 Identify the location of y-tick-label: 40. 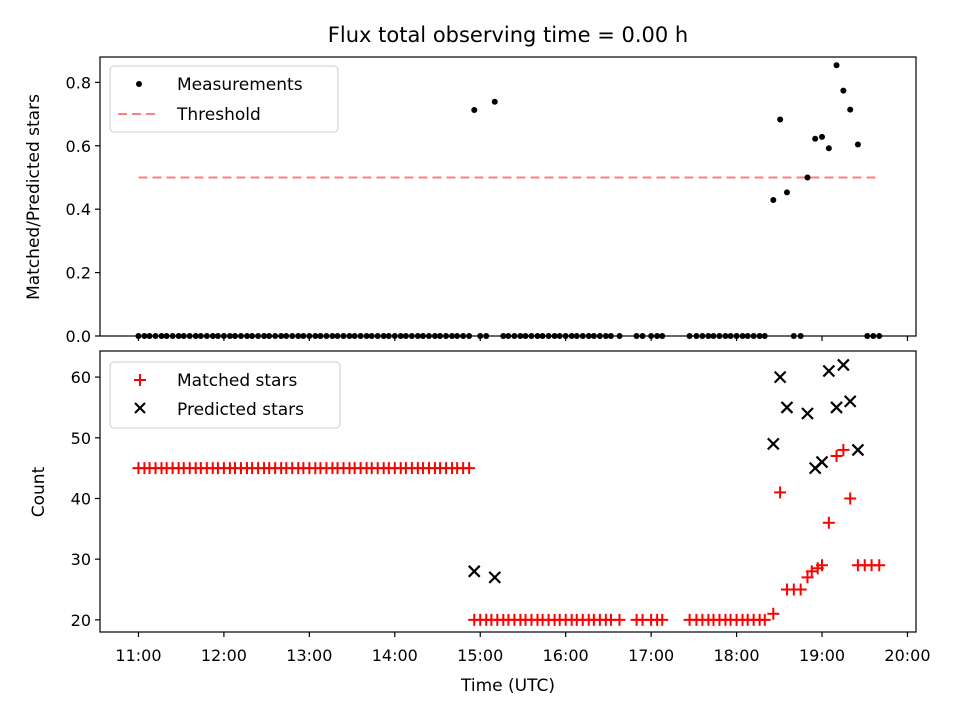
(81, 498).